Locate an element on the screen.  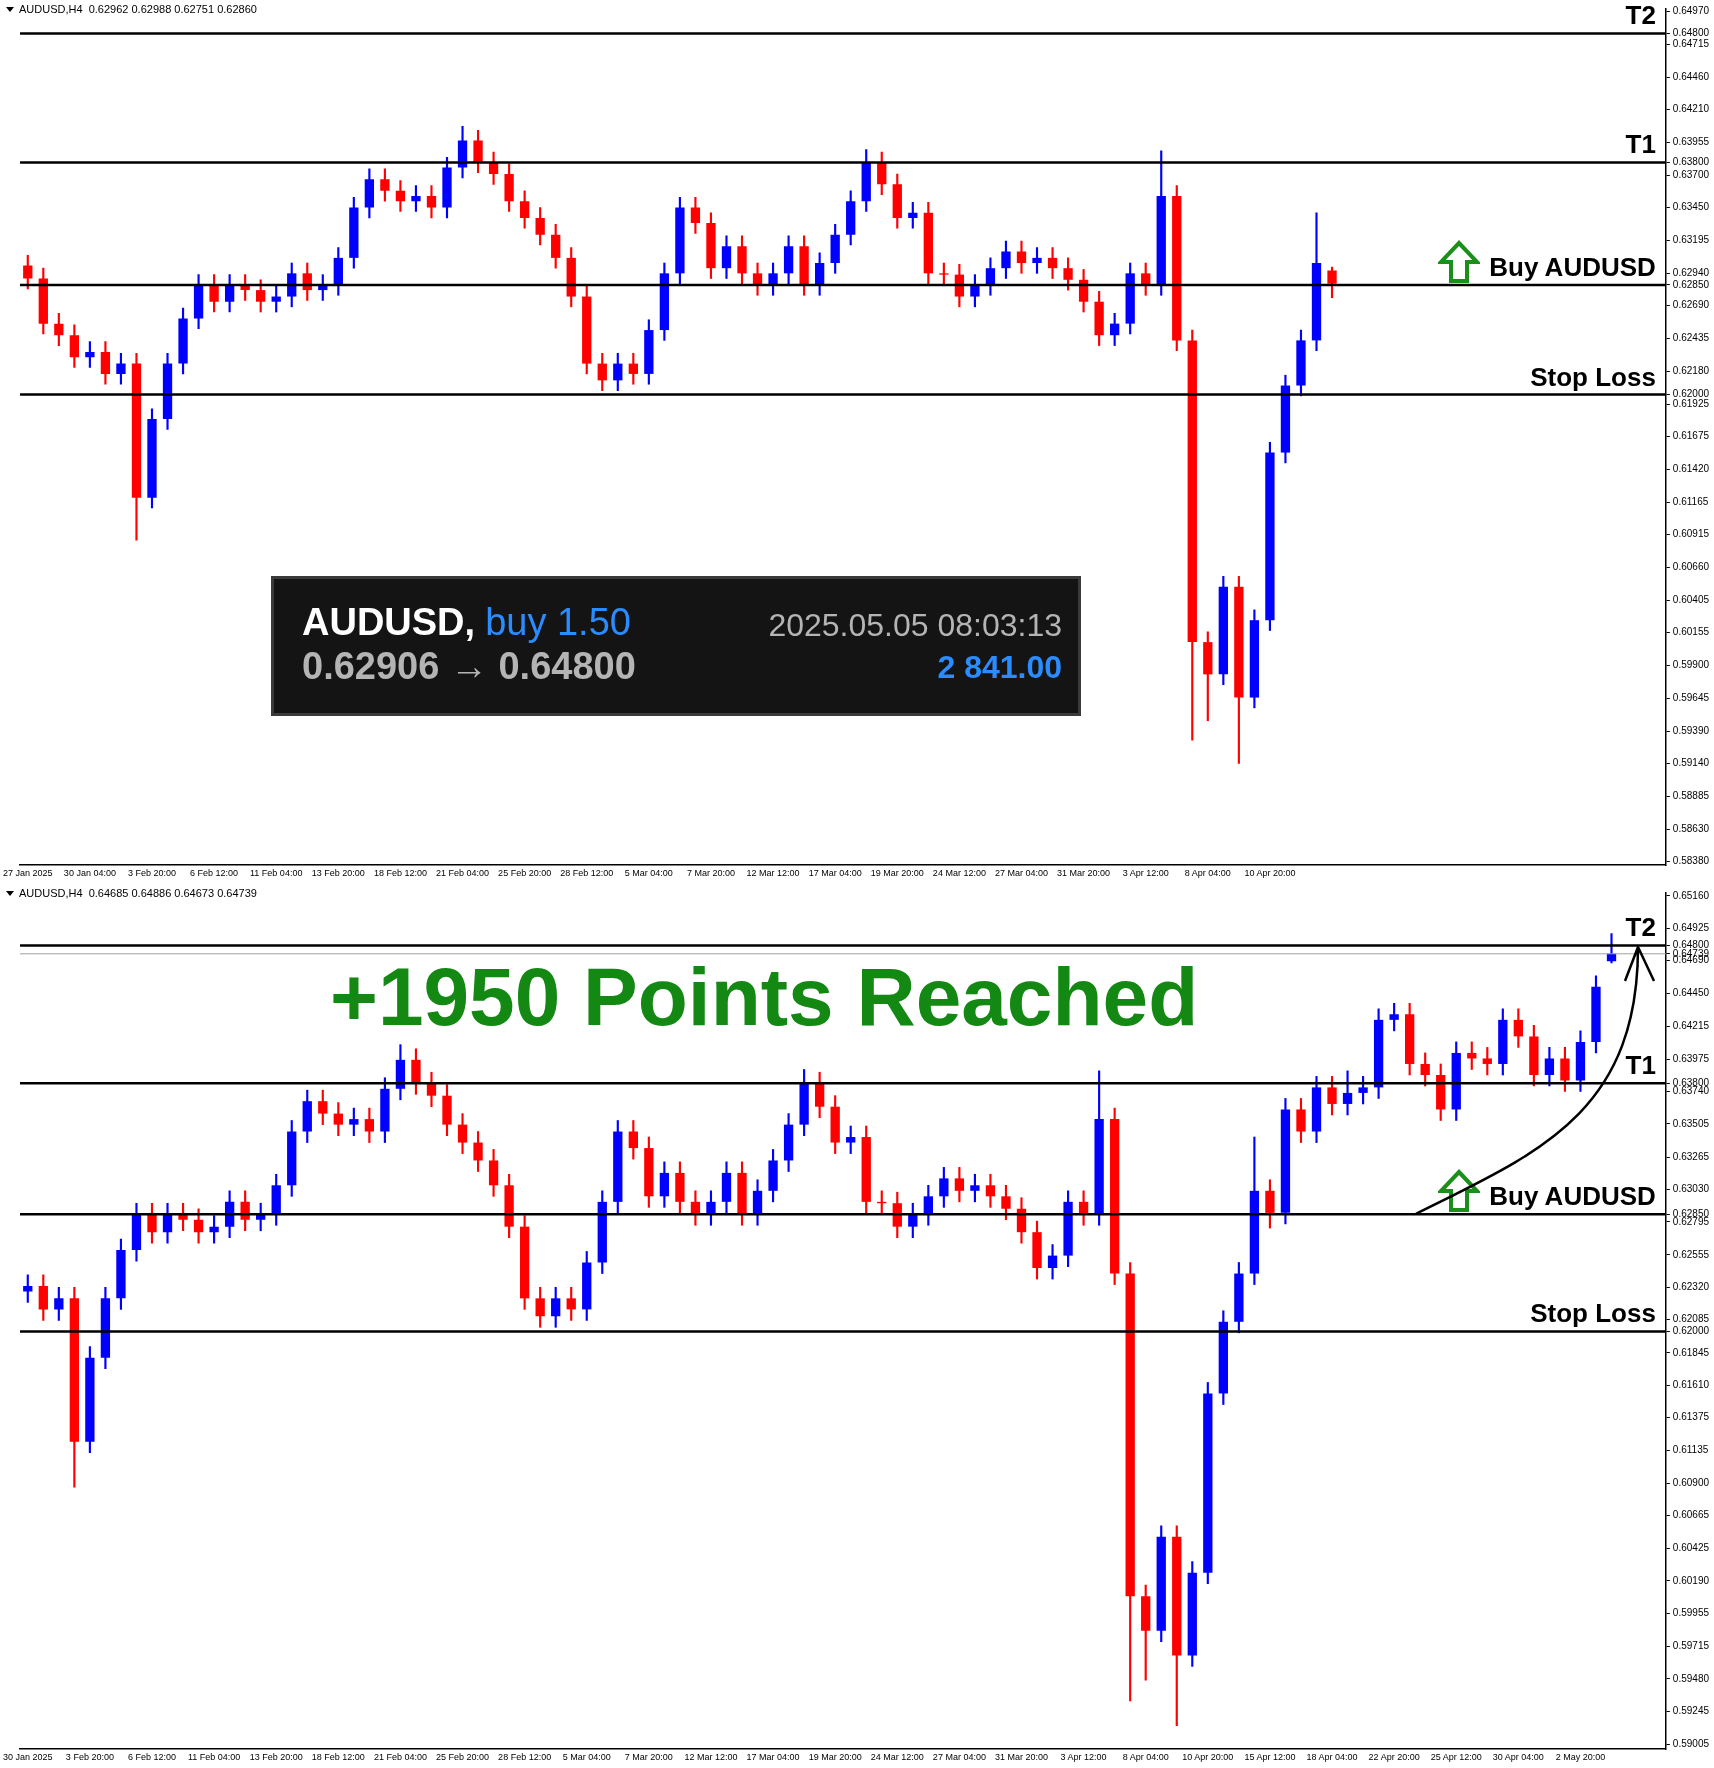
annotation: +1950 Points Reached is located at coordinates (764, 997).